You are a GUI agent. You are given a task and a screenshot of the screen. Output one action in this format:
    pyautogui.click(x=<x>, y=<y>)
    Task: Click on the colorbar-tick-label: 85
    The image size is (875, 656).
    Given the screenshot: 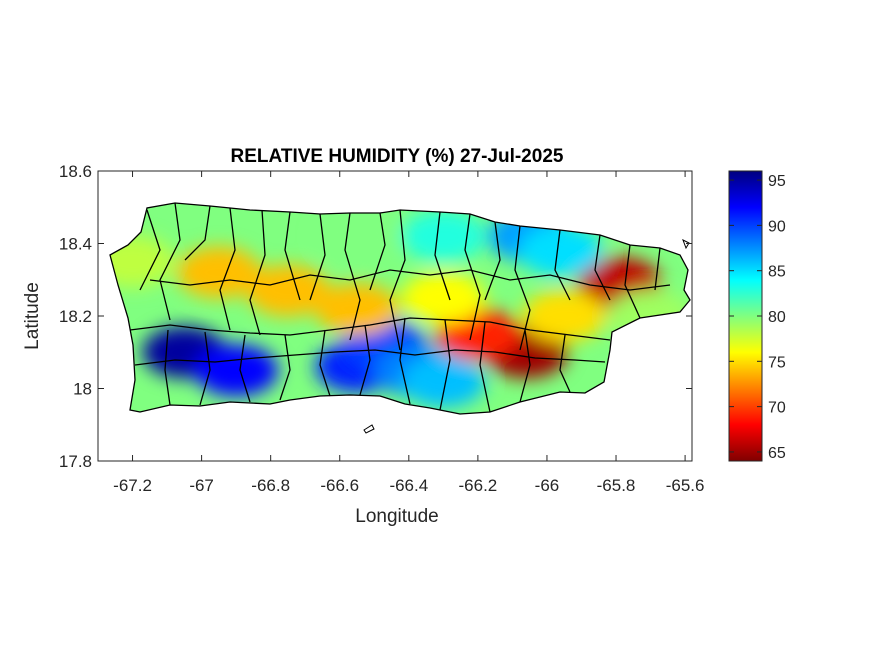 What is the action you would take?
    pyautogui.click(x=777, y=272)
    